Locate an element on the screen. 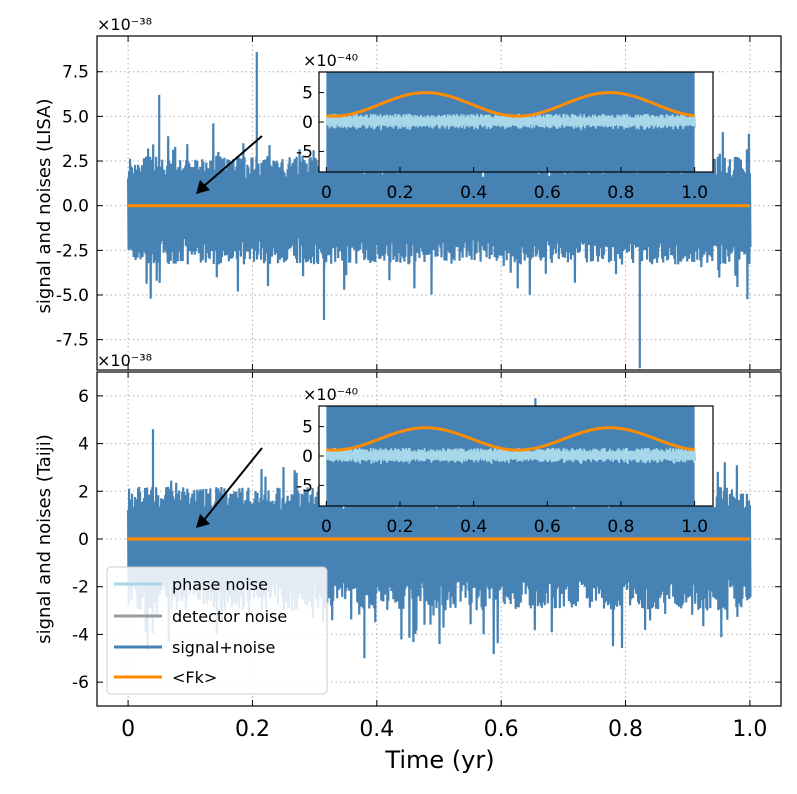  y-axis-label: signal and noises (Taiji) is located at coordinates (44, 539).